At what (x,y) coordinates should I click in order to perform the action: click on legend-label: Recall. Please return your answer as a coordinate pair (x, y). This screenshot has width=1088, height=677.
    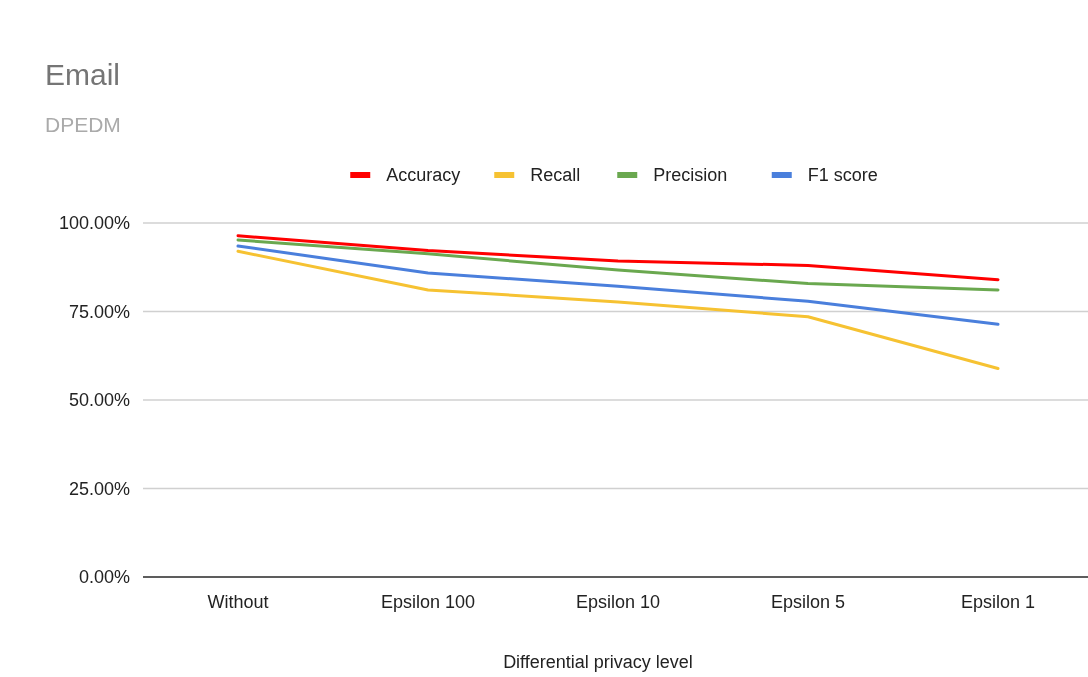
    Looking at the image, I should click on (555, 175).